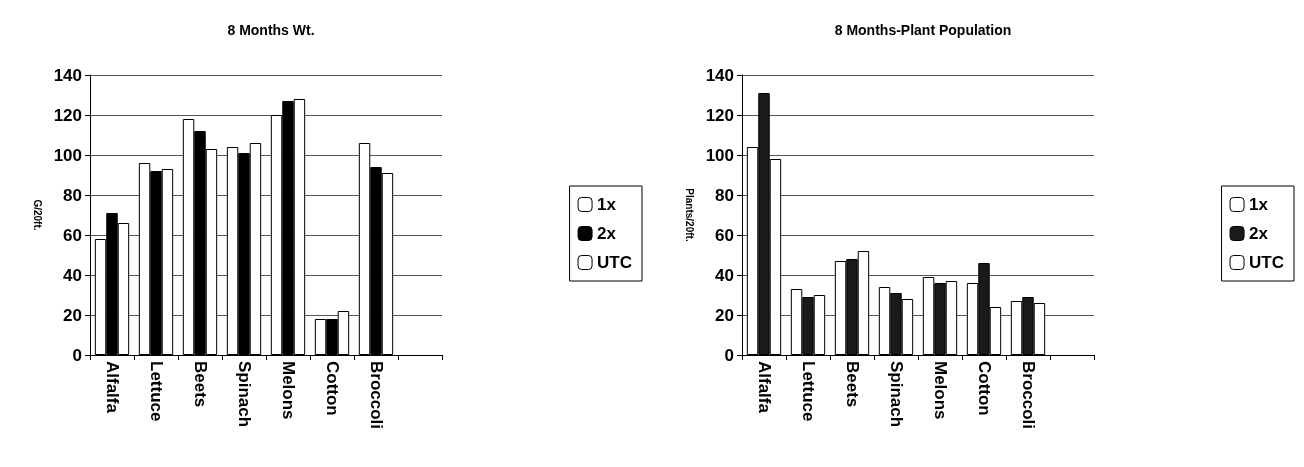  What do you see at coordinates (689, 215) in the screenshot?
I see `y-axis-title: Plants/20ft.` at bounding box center [689, 215].